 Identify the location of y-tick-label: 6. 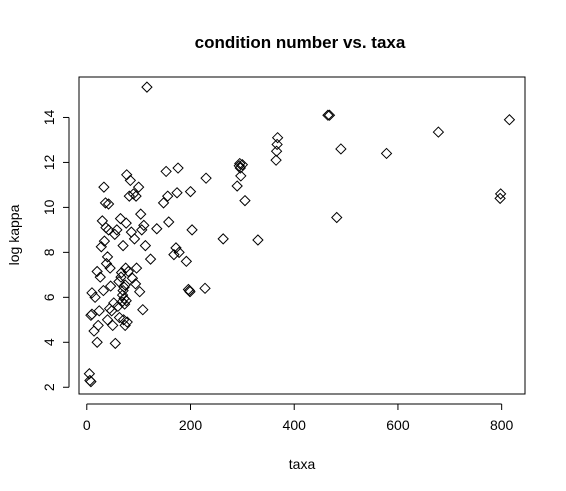
(49, 297).